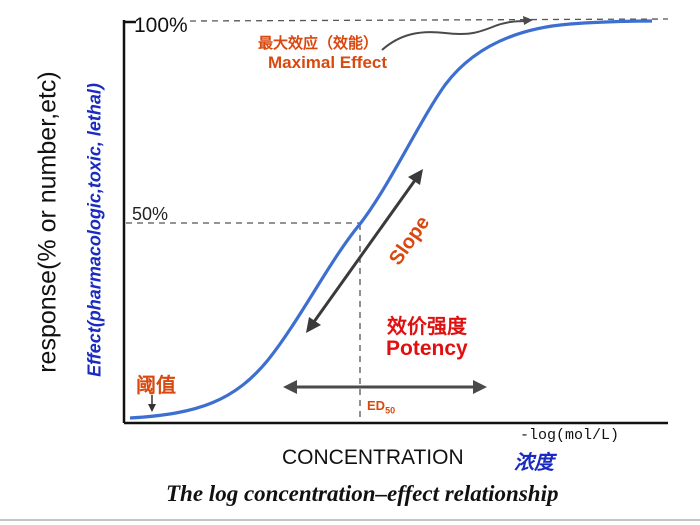 This screenshot has height=525, width=700. What do you see at coordinates (152, 408) in the screenshot?
I see `threshold-arrow-head` at bounding box center [152, 408].